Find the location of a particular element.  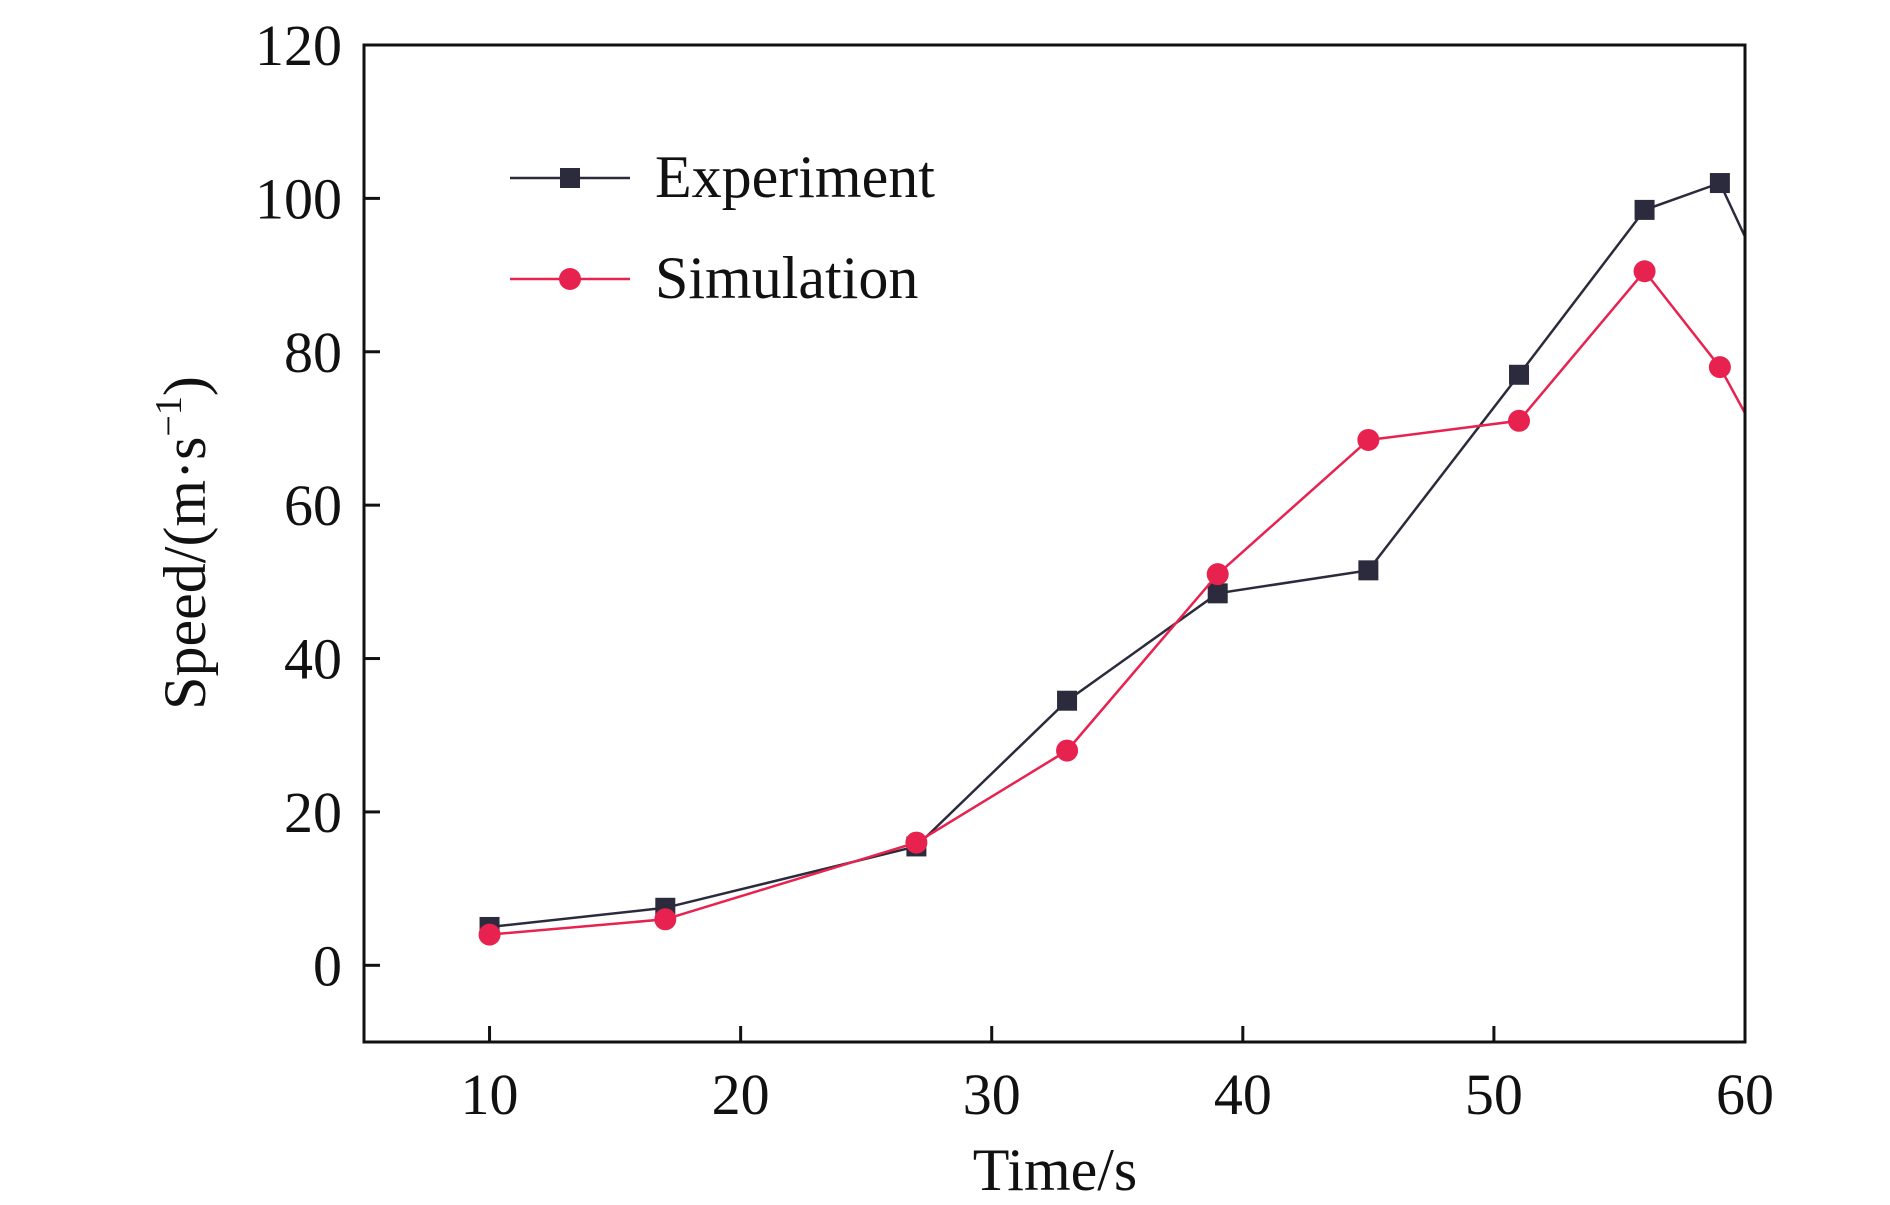

x-axis: 10 20 30 40 50 60 is located at coordinates (1117, 1076).